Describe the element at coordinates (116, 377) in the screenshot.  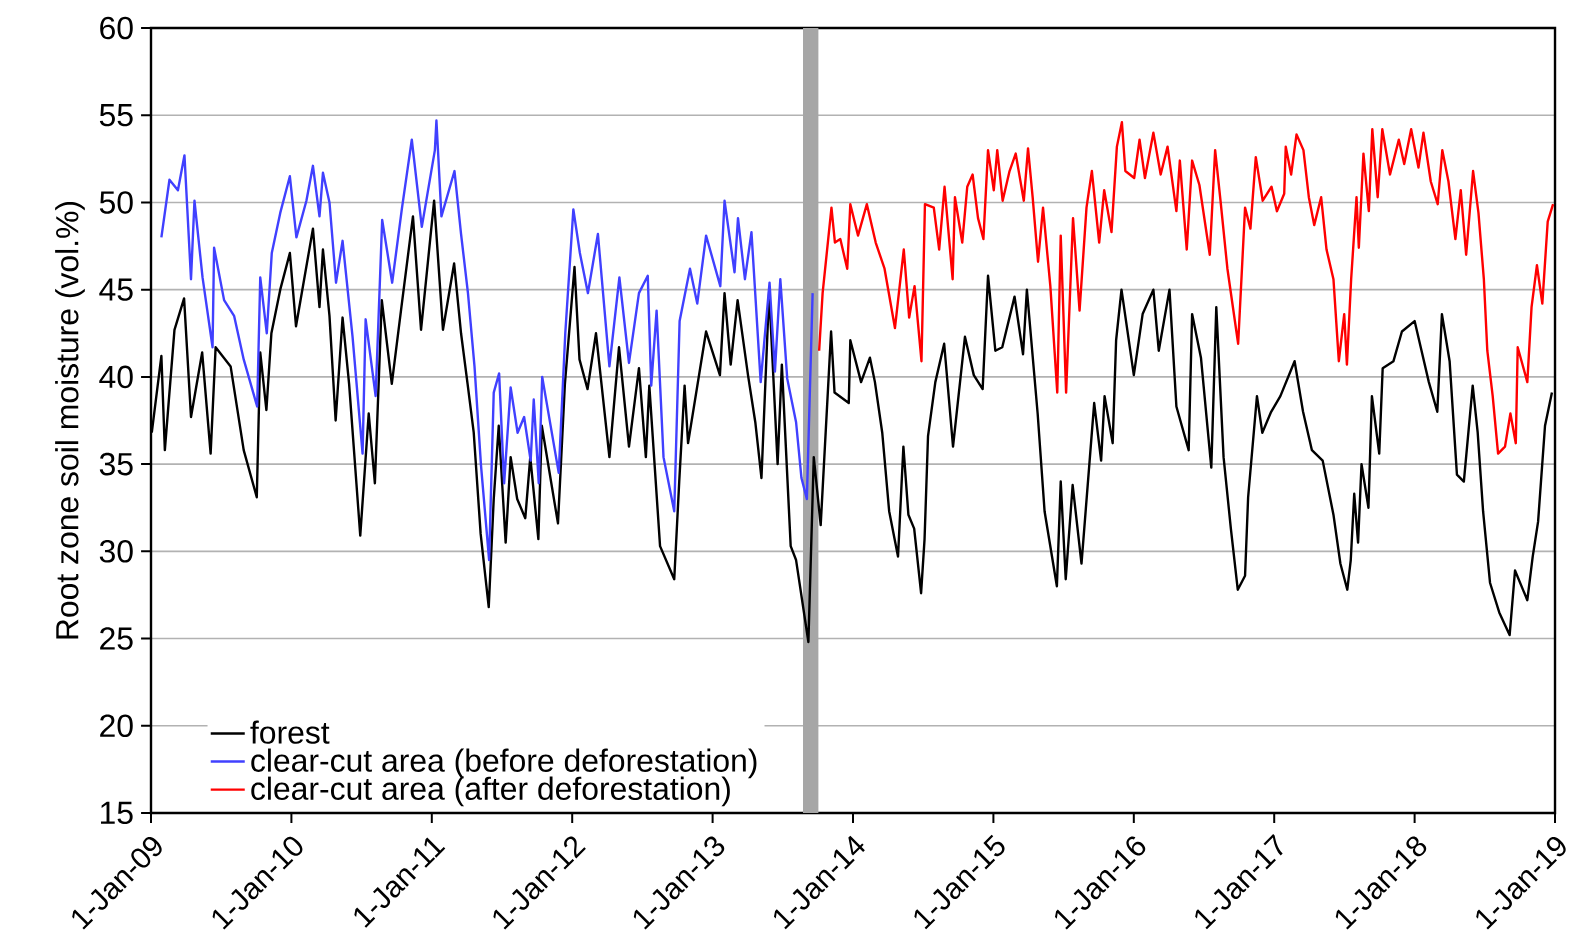
I see `y-tick-label: 40` at that location.